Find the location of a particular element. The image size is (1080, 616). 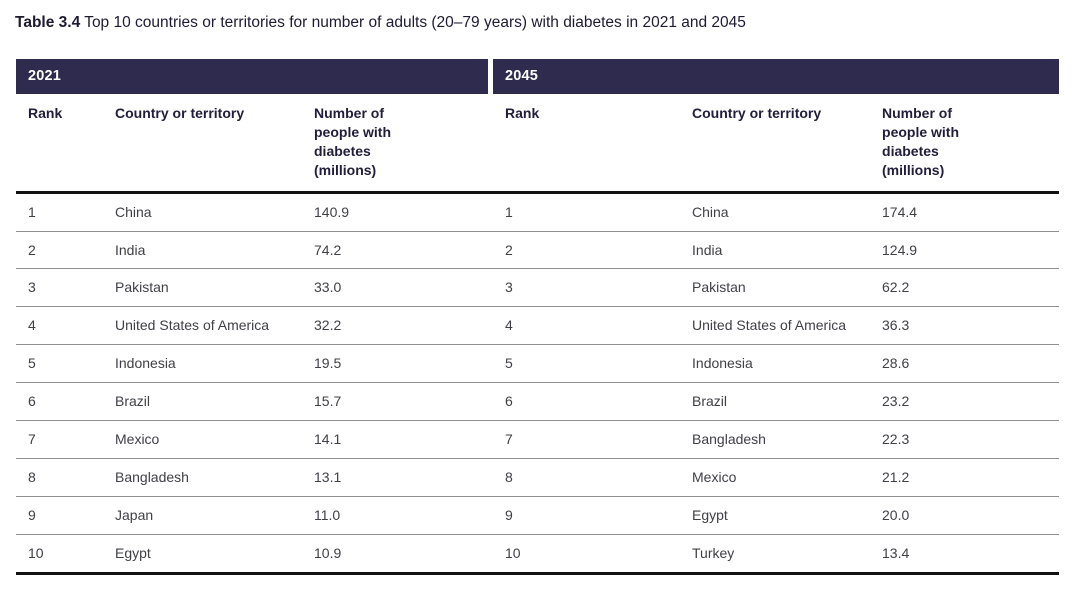

table-row: 2 India 74.2 2 India 124.9 is located at coordinates (538, 250).